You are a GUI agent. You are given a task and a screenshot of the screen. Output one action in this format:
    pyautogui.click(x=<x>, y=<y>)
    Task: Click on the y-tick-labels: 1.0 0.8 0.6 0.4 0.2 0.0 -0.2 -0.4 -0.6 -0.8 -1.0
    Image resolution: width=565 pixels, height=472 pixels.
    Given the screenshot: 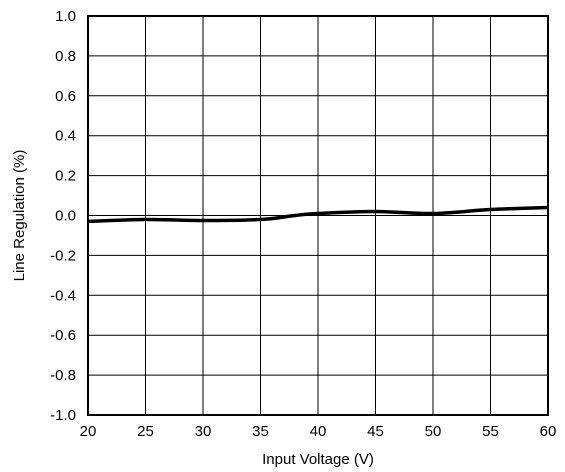 What is the action you would take?
    pyautogui.click(x=63, y=216)
    